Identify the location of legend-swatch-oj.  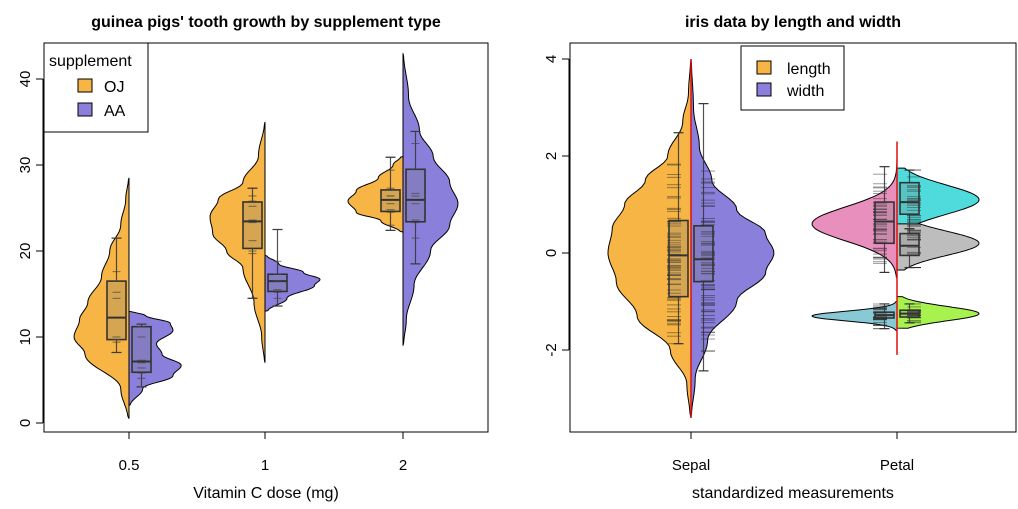
(85, 85).